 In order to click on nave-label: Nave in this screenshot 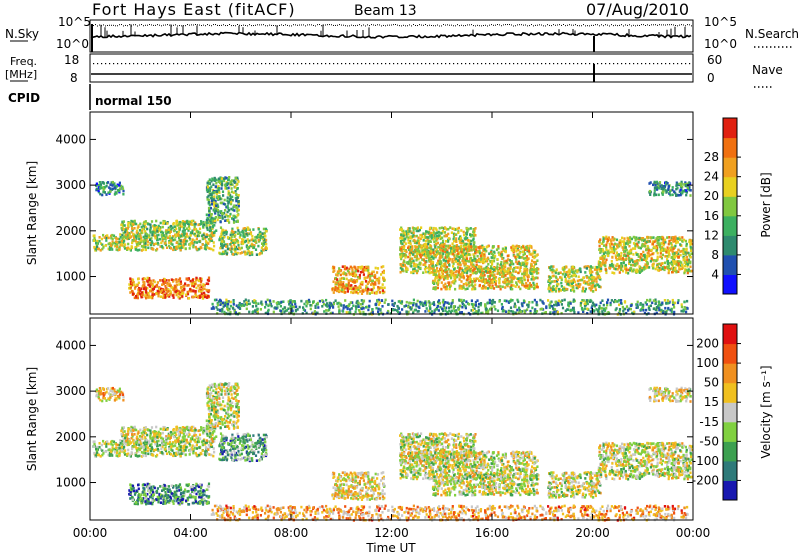, I will do `click(767, 70)`.